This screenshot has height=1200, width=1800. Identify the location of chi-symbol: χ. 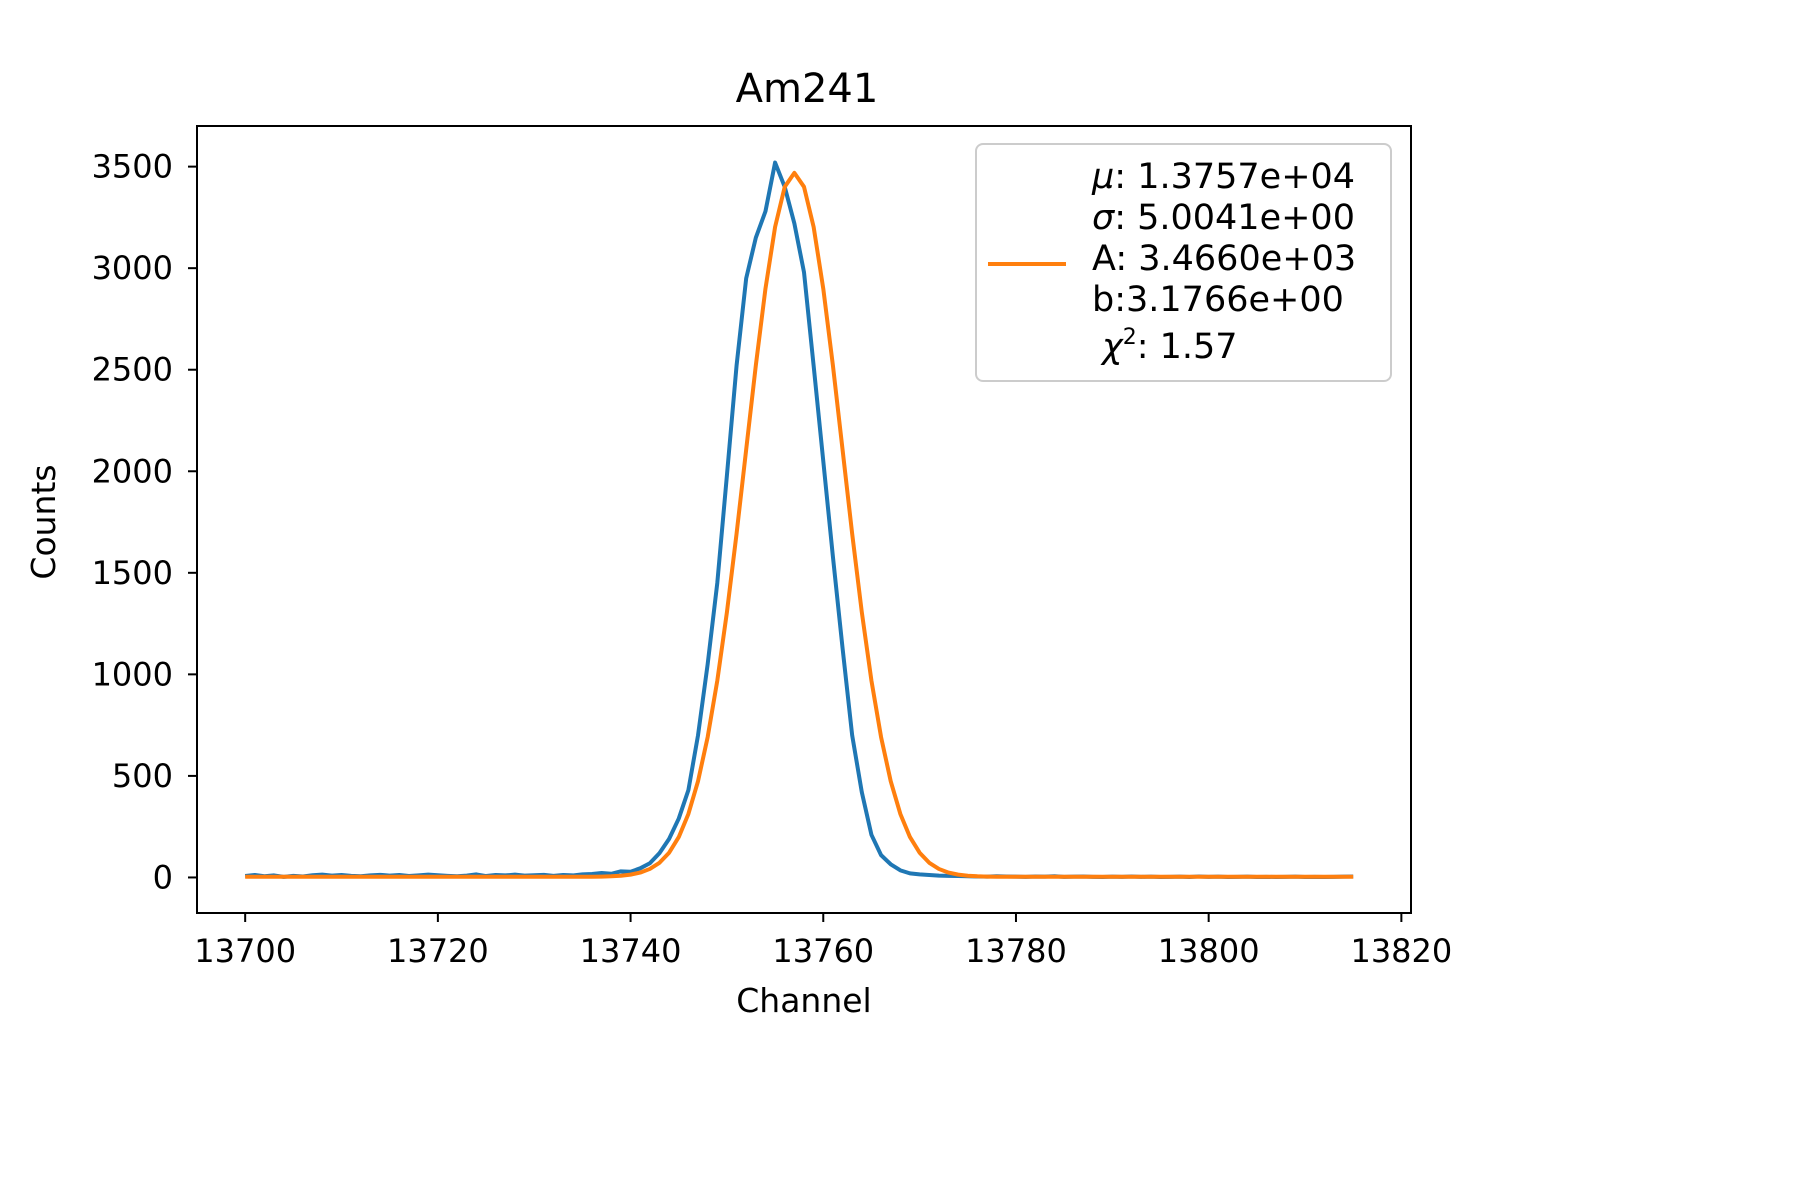
(1112, 347).